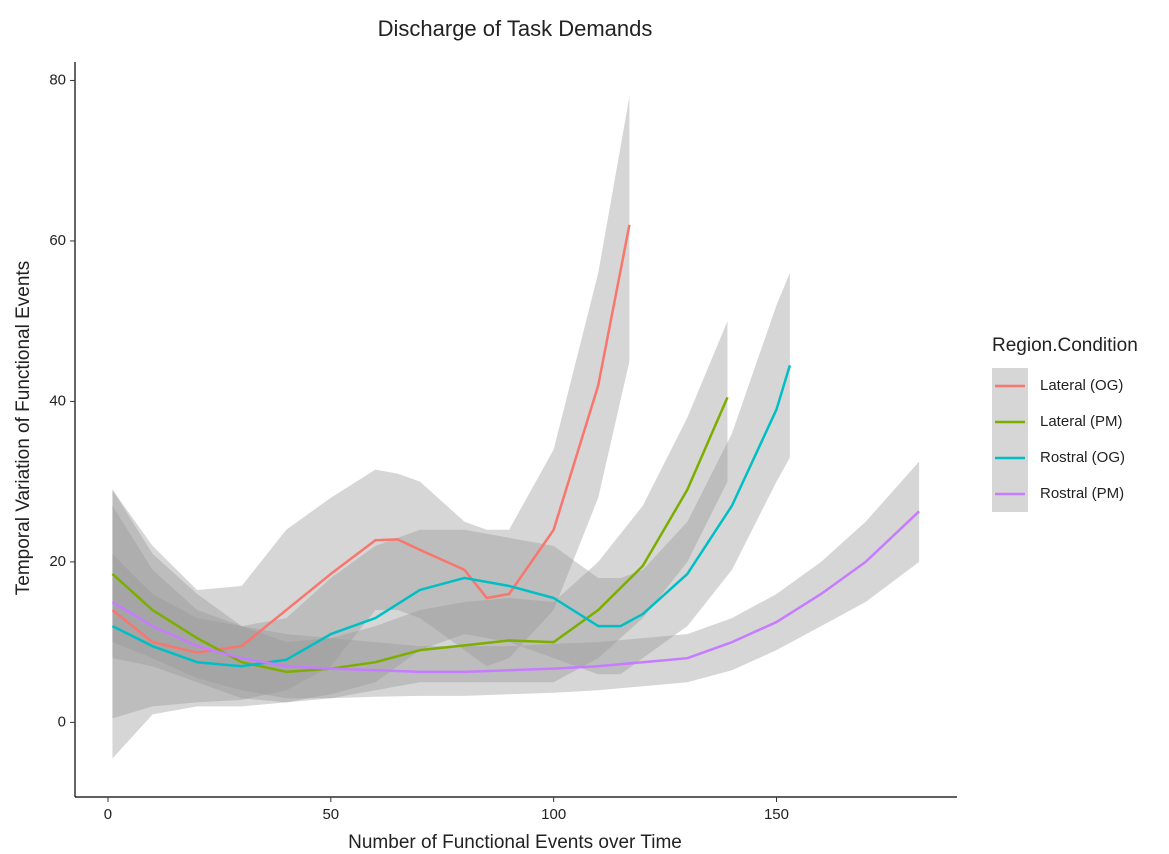 The width and height of the screenshot is (1169, 854). Describe the element at coordinates (1065, 345) in the screenshot. I see `legend-title: Region.Condition` at that location.